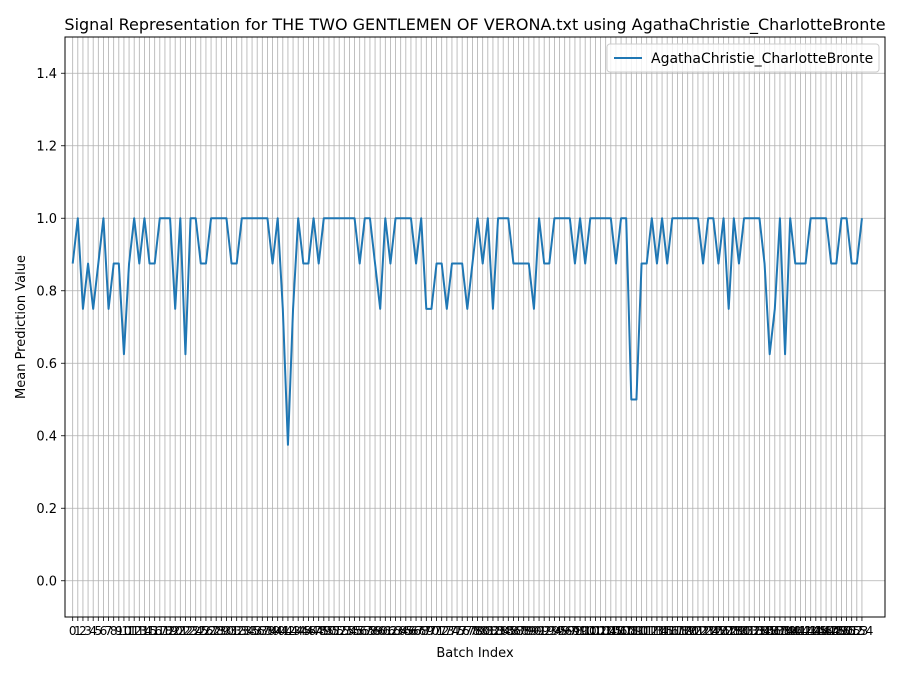 The image size is (900, 675). Describe the element at coordinates (328, 631) in the screenshot. I see `x-tick-label: 50` at that location.